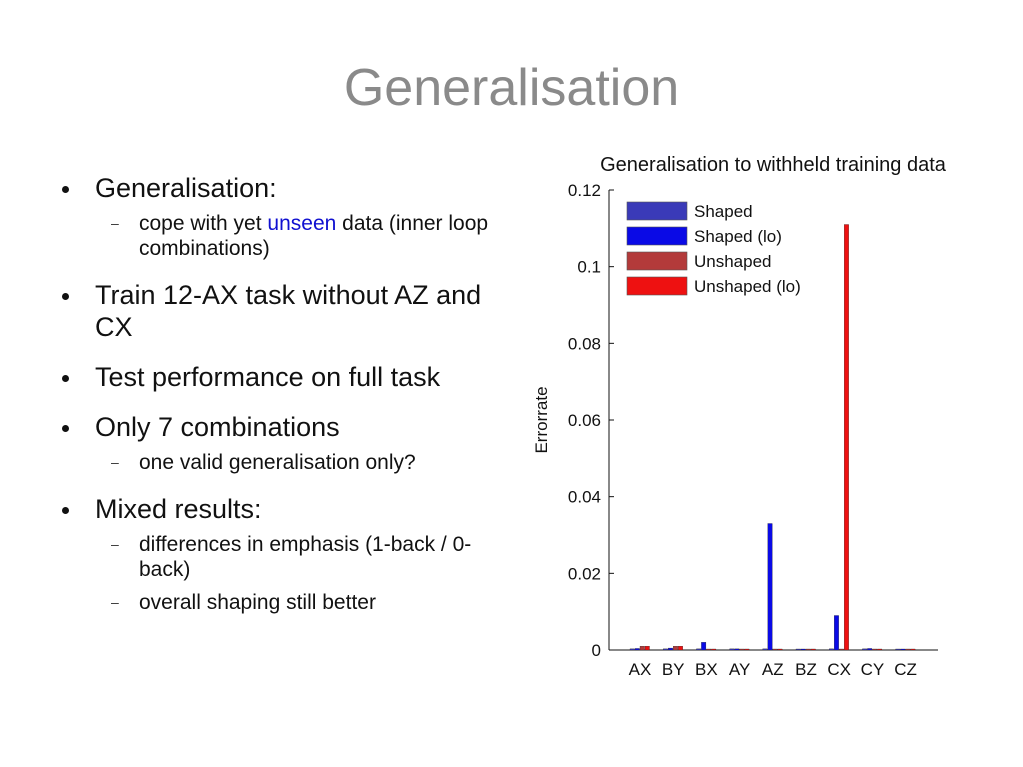 The height and width of the screenshot is (767, 1023). Describe the element at coordinates (203, 223) in the screenshot. I see `sub-bullet-text: cope with yet` at that location.